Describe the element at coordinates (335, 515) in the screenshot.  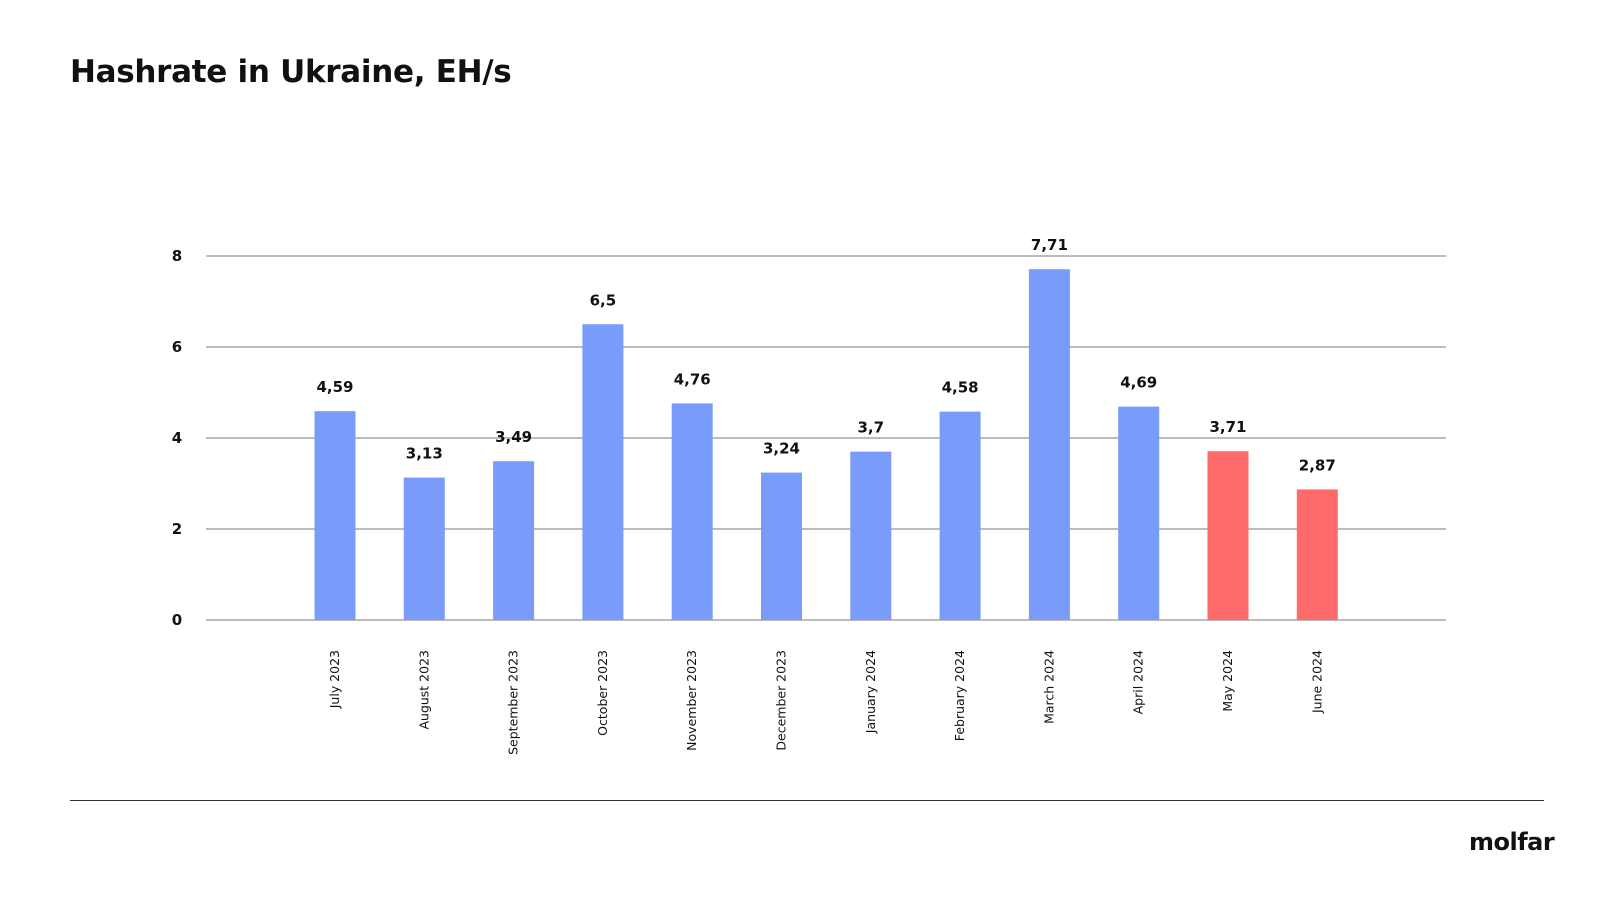
I see `bar-july-2023` at that location.